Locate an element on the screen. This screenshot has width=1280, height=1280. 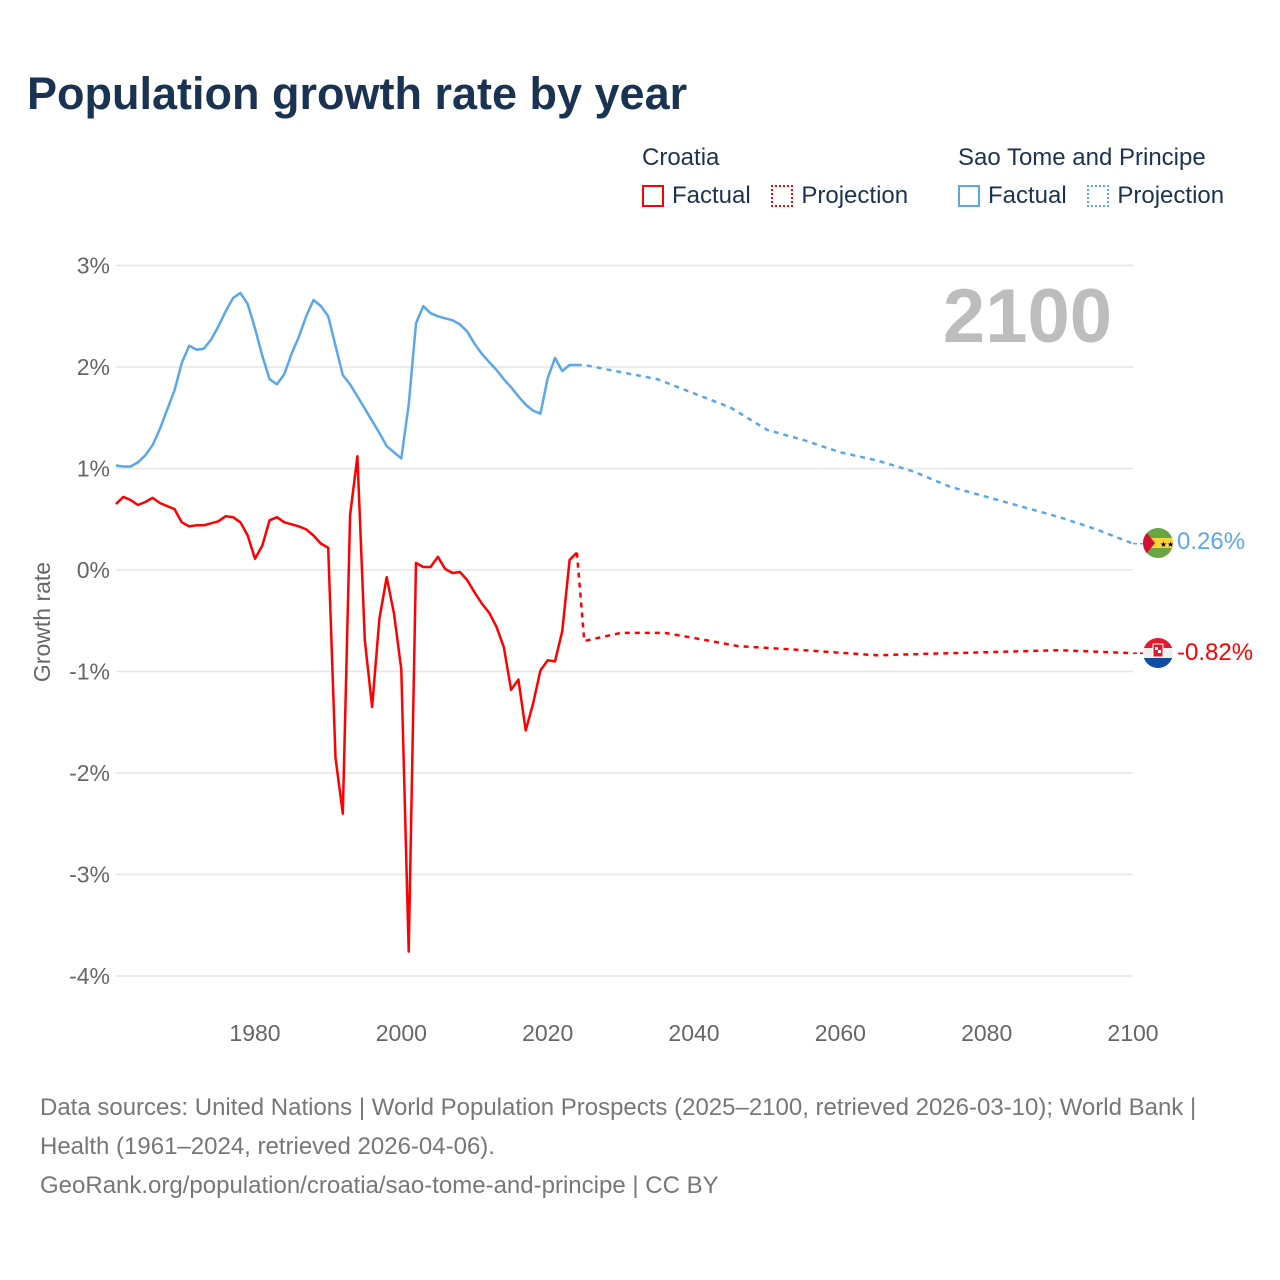
series-line-sao-tome-and-principe-projection is located at coordinates (855, 454).